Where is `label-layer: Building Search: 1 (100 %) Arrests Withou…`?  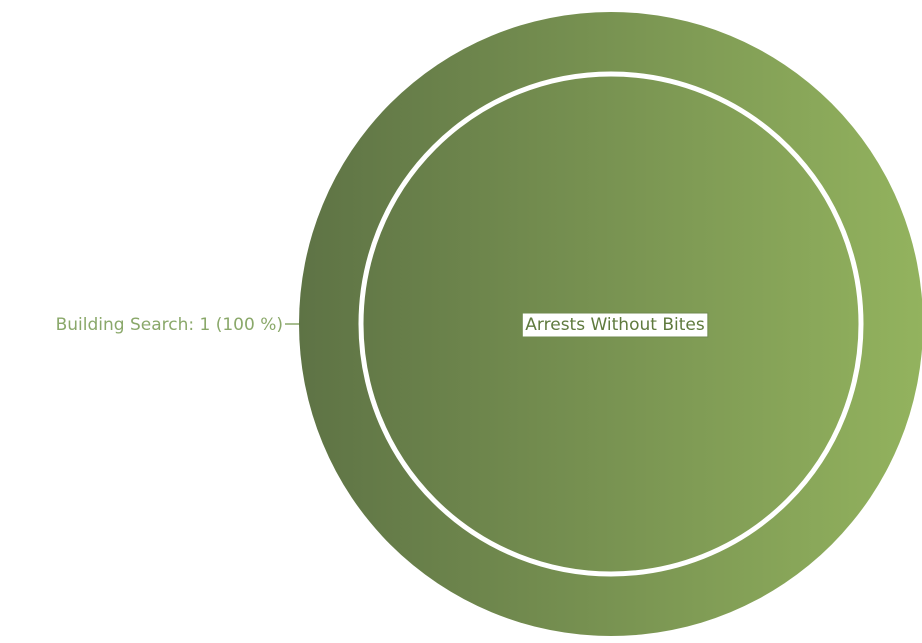 label-layer: Building Search: 1 (100 %) Arrests Withou… is located at coordinates (382, 325).